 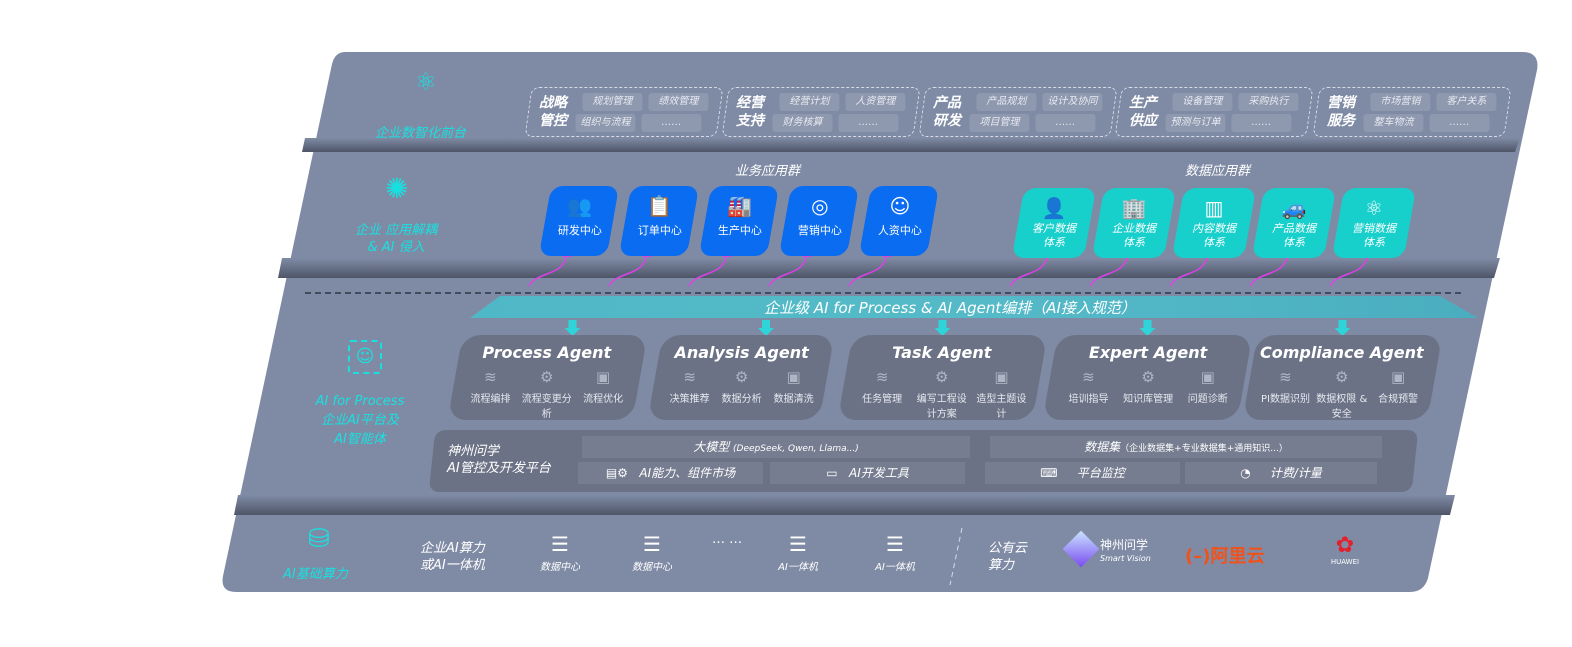 What do you see at coordinates (1125, 558) in the screenshot?
I see `shenzhou-logo-sub: Smart Vision` at bounding box center [1125, 558].